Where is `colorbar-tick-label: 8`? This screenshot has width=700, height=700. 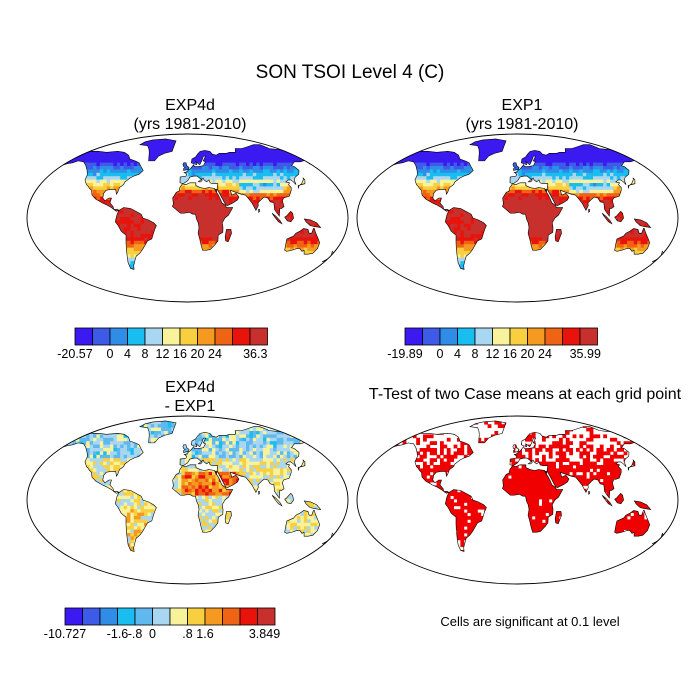 colorbar-tick-label: 8 is located at coordinates (475, 354).